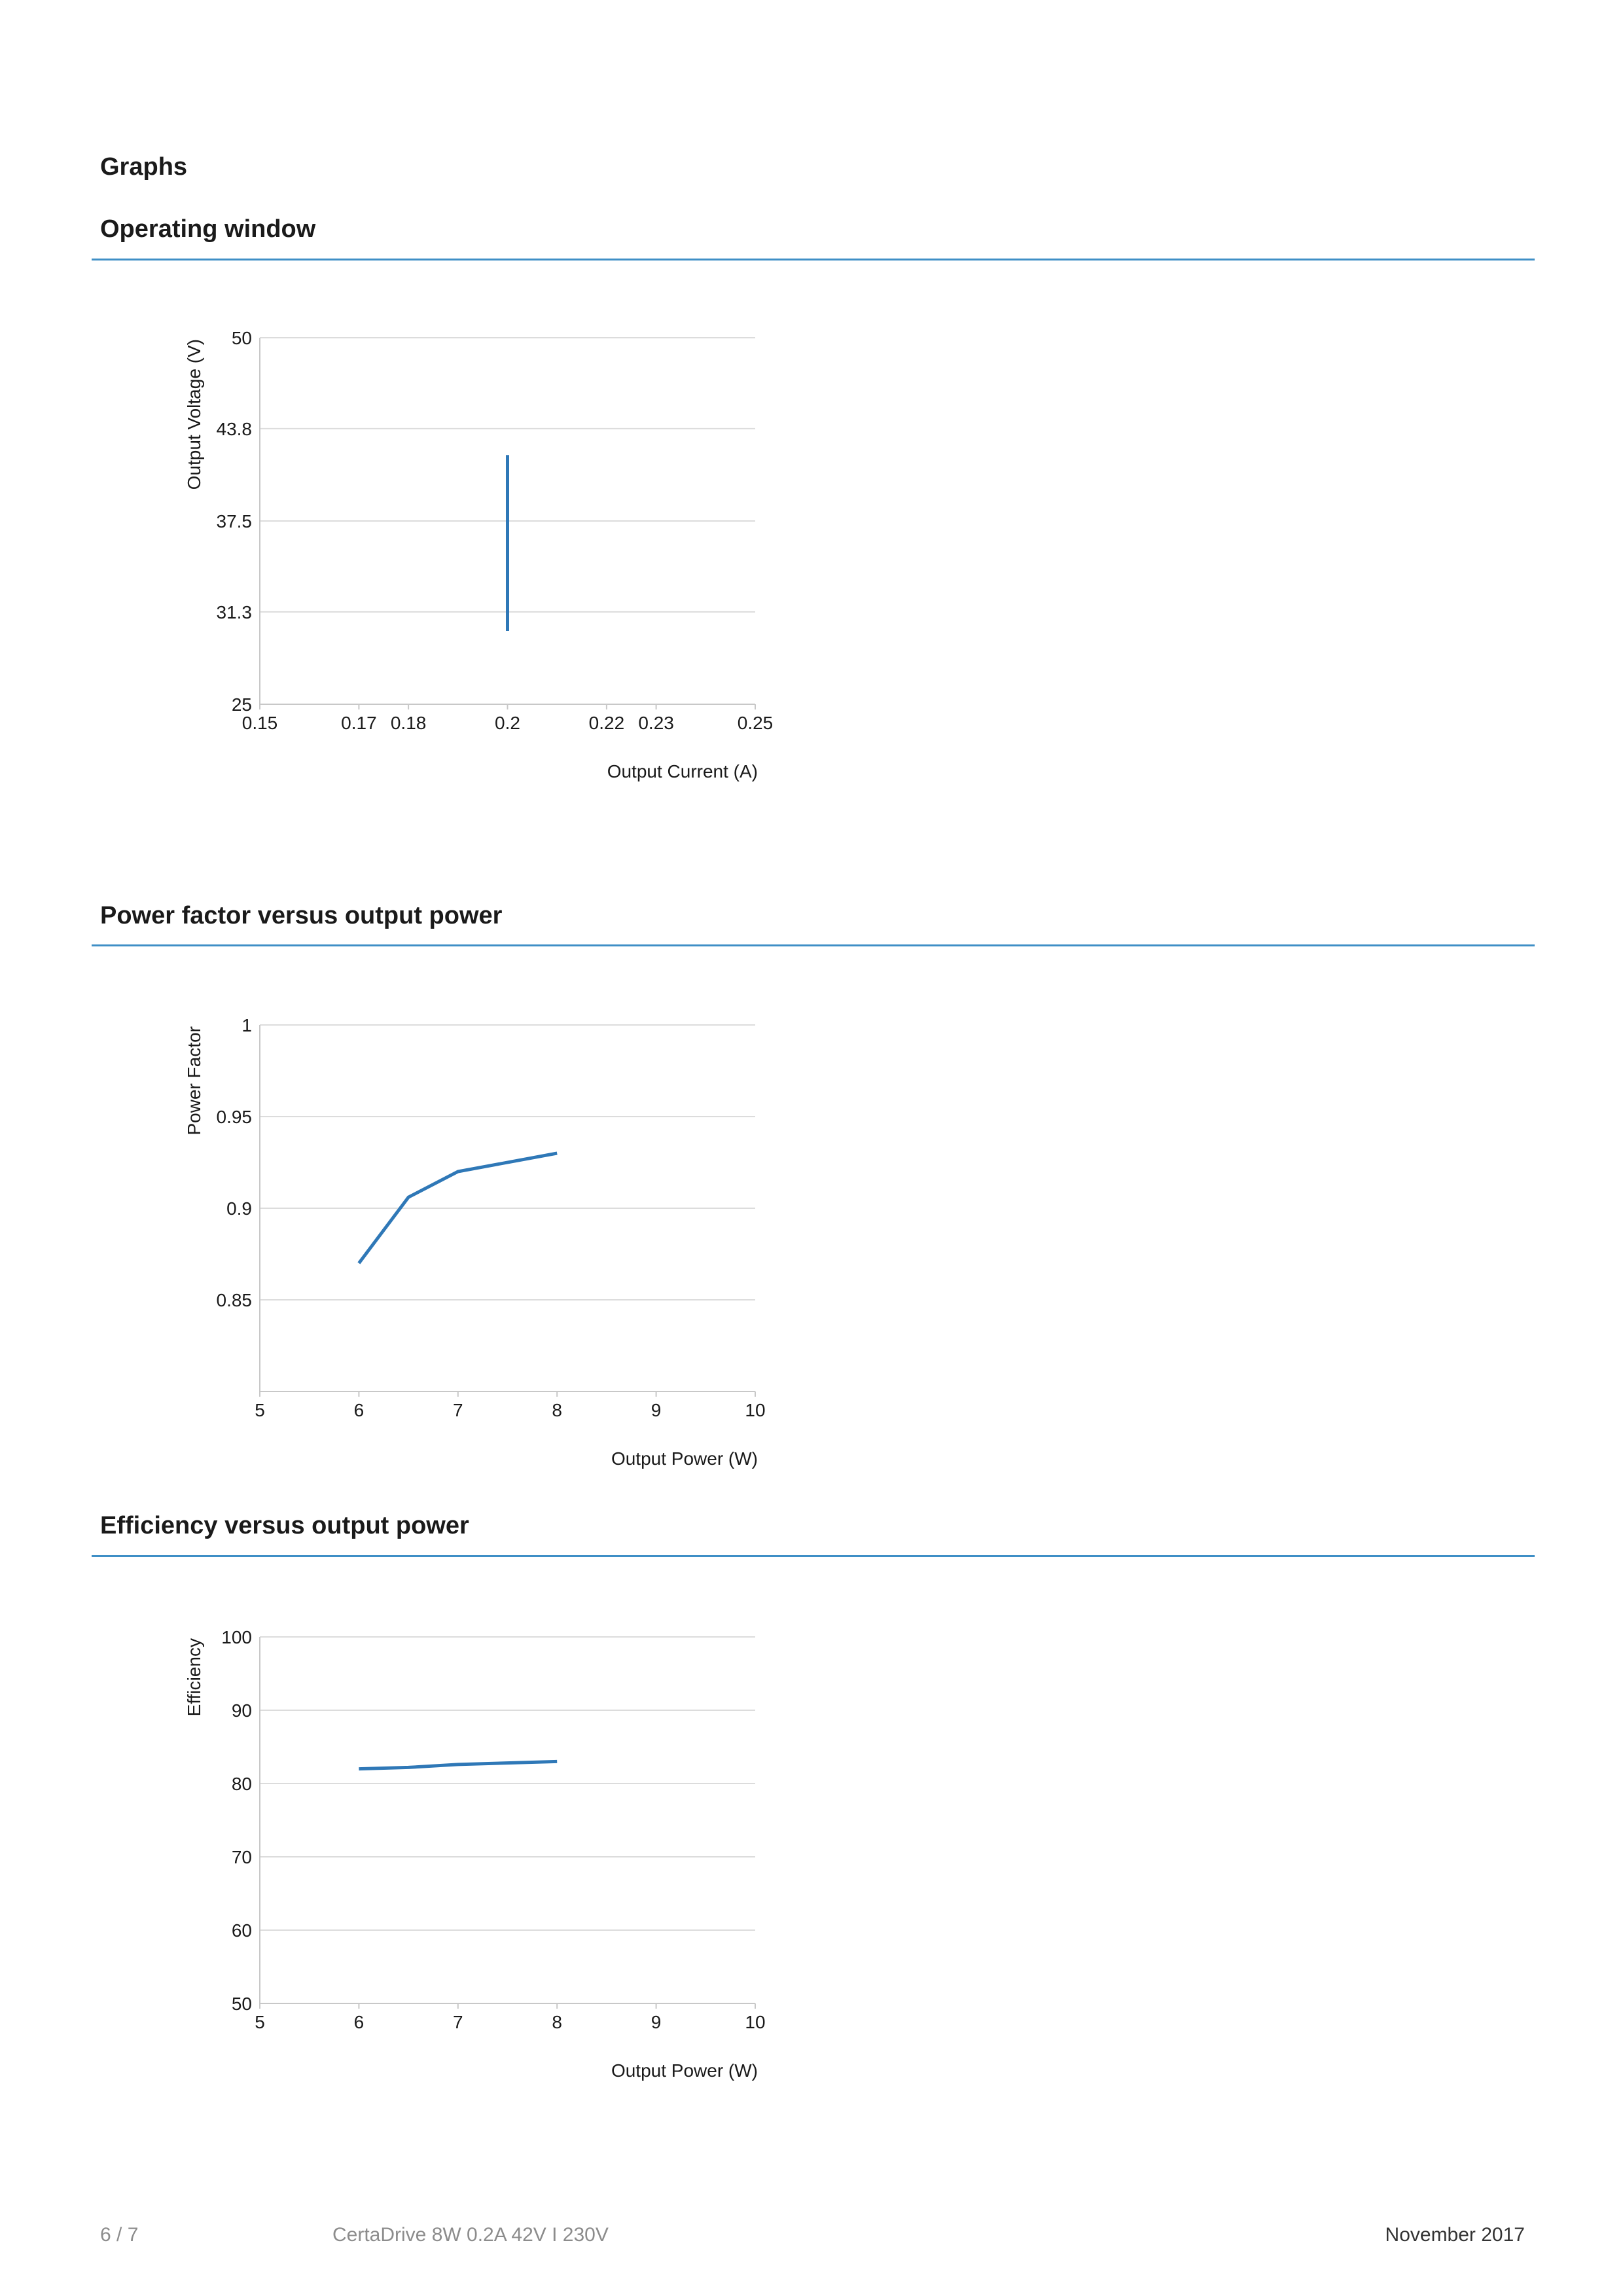  What do you see at coordinates (607, 723) in the screenshot?
I see `x-tick-label: 0.22` at bounding box center [607, 723].